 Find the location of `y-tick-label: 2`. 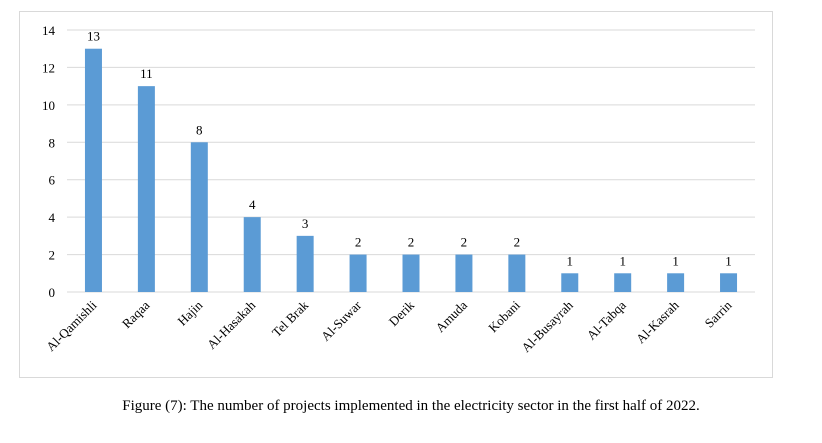

y-tick-label: 2 is located at coordinates (52, 255).